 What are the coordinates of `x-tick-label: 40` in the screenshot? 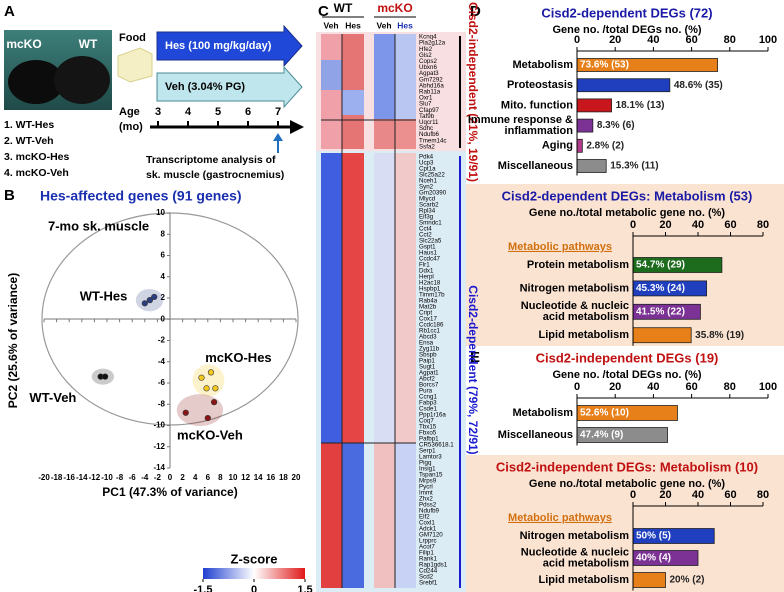 It's located at (653, 40).